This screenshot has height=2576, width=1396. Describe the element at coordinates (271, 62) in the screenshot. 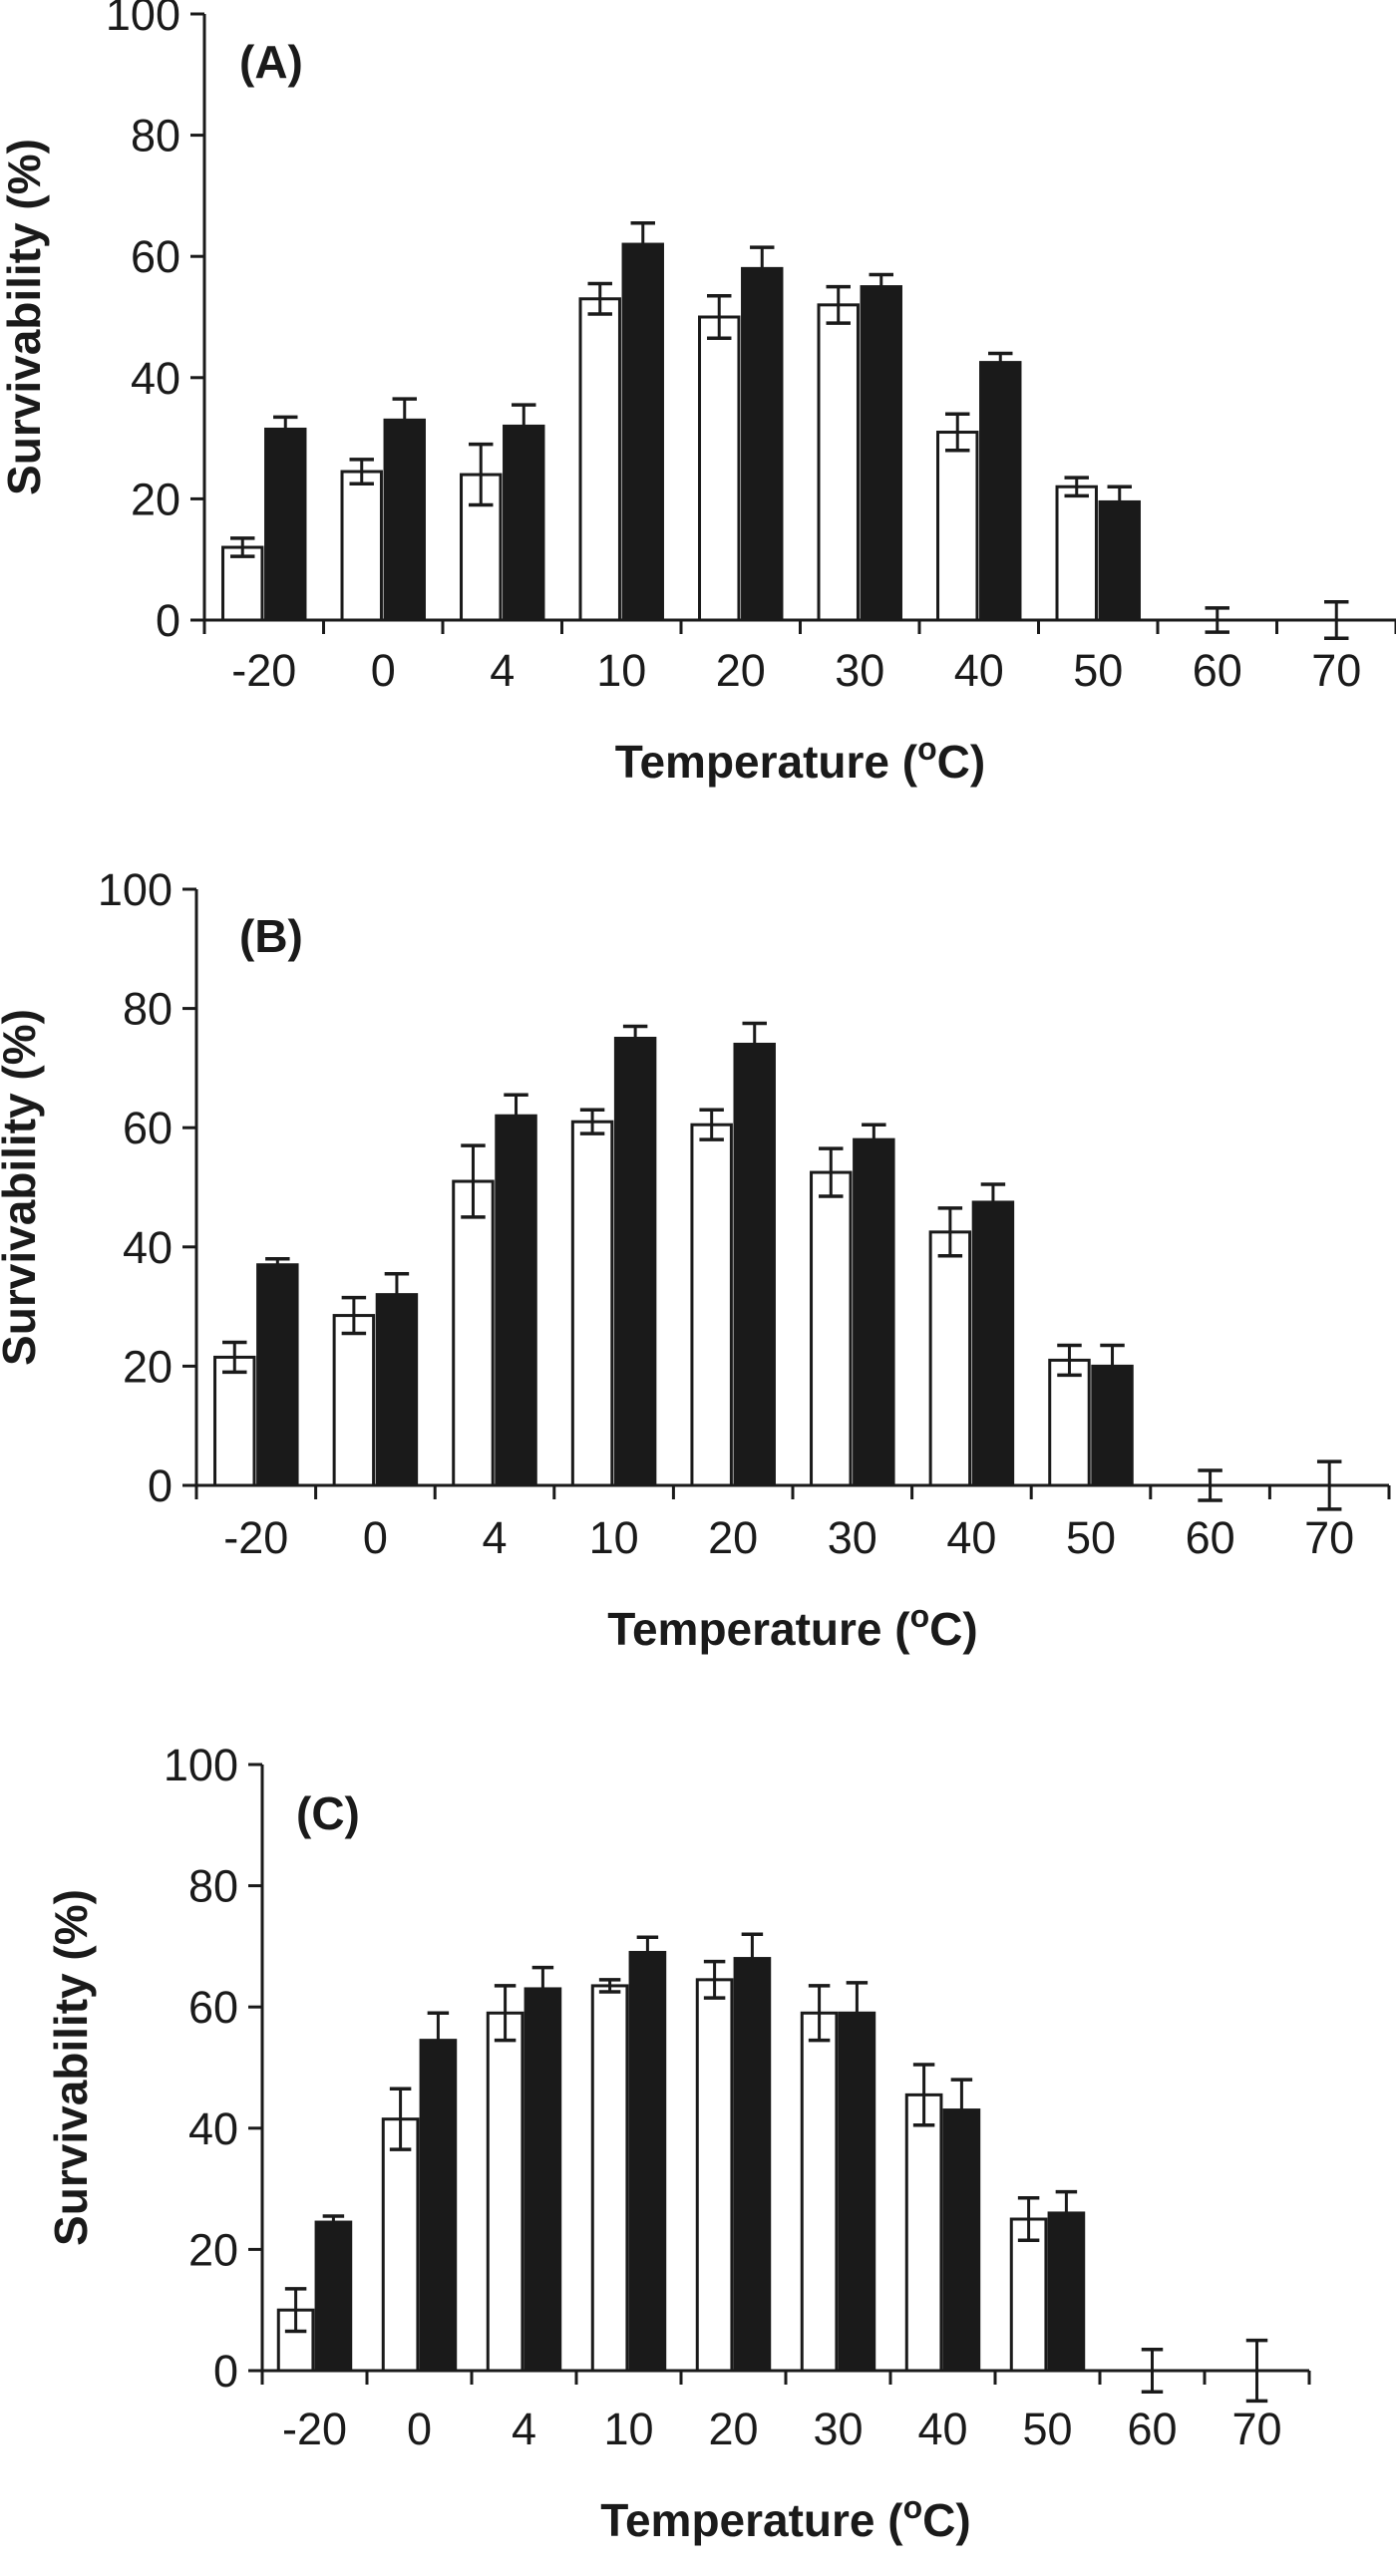

I see `panel-label: (A)` at that location.